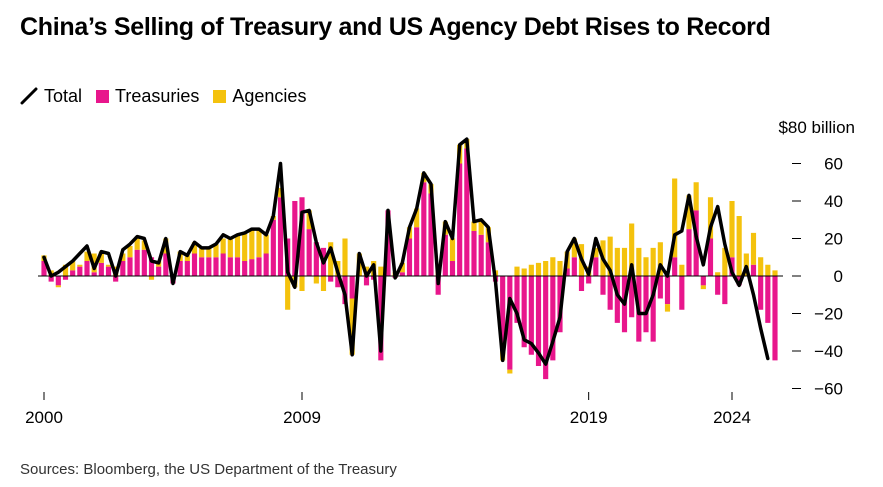 The width and height of the screenshot is (883, 487). I want to click on legend-line-icon, so click(29, 96).